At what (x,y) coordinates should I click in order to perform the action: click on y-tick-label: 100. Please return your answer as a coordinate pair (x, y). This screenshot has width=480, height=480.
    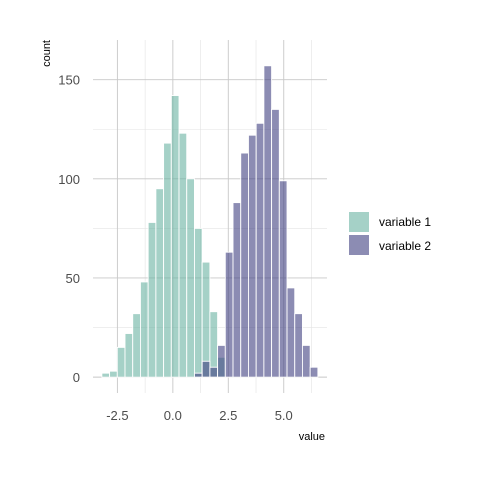
    Looking at the image, I should click on (69, 179).